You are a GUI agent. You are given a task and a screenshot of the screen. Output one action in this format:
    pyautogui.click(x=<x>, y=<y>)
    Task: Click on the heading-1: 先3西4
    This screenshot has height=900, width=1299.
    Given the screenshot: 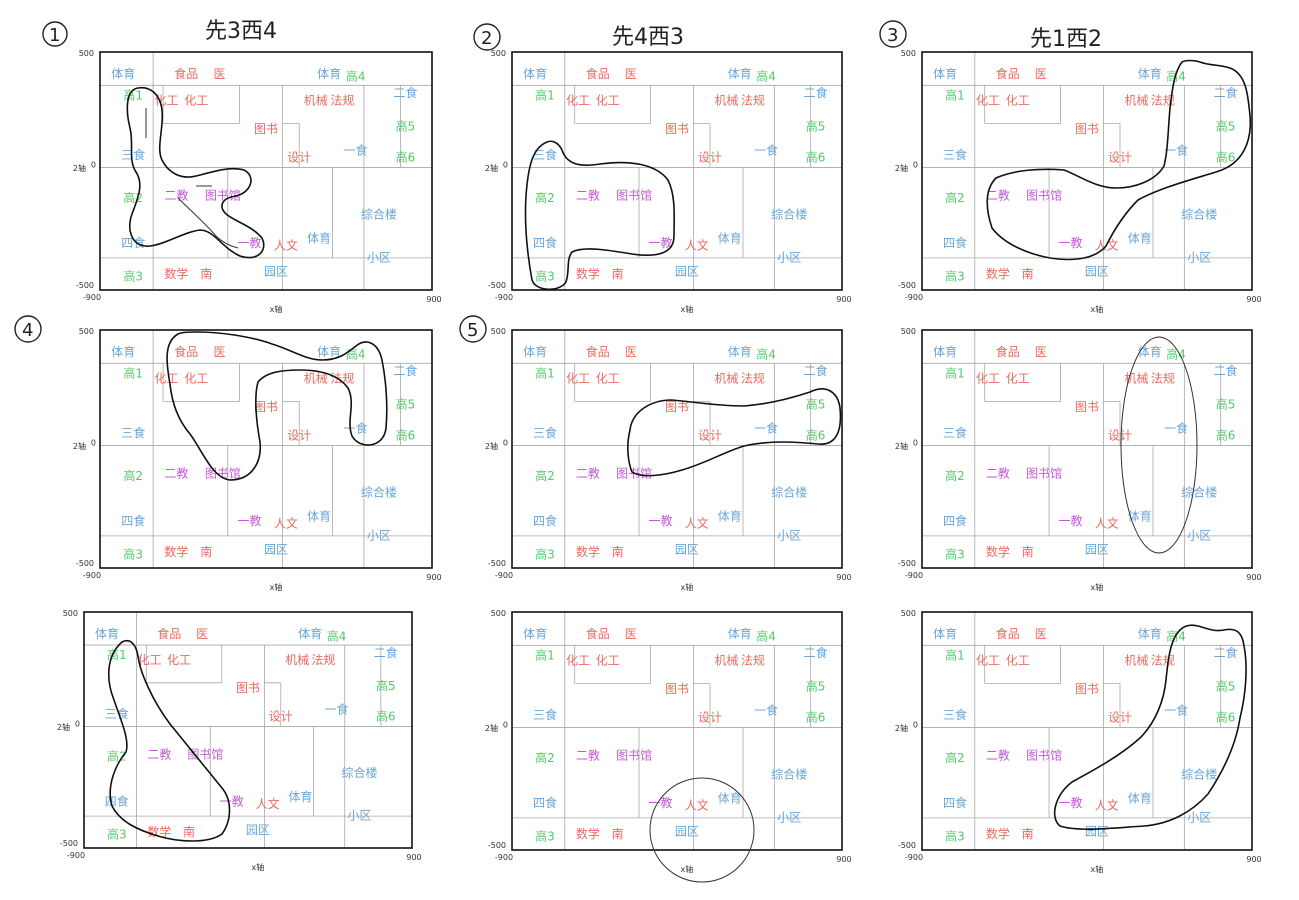 What is the action you would take?
    pyautogui.click(x=241, y=31)
    